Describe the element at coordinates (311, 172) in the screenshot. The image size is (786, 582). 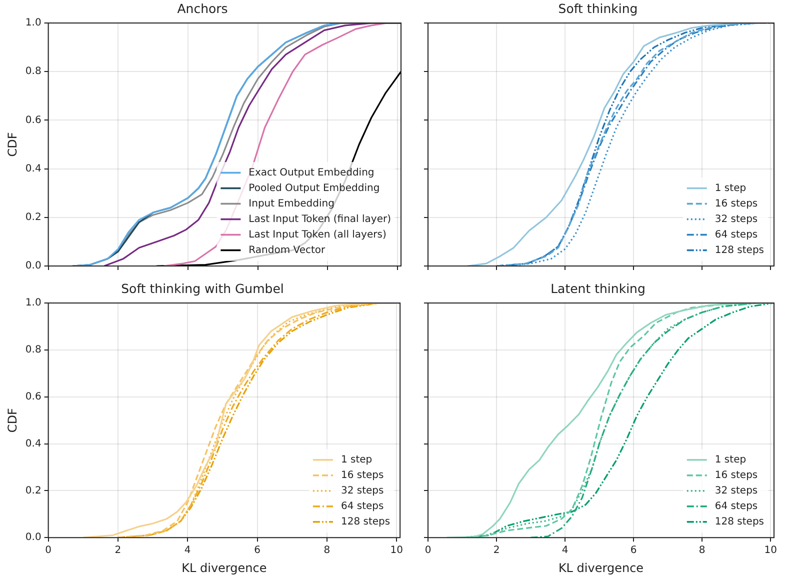
I see `legend-label: Exact Output Embedding` at that location.